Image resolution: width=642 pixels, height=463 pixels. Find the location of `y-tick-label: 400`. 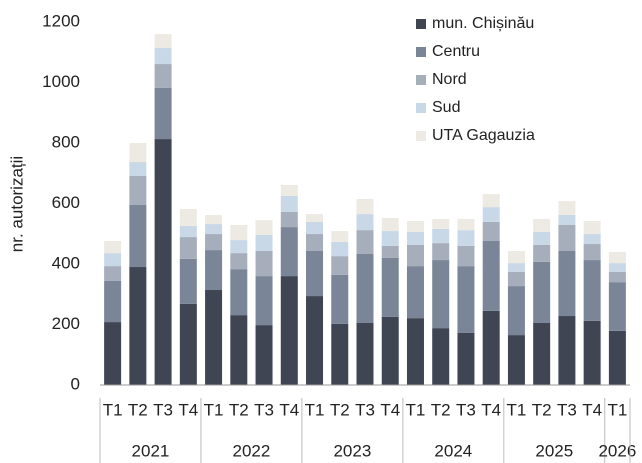

y-tick-label: 400 is located at coordinates (66, 262).